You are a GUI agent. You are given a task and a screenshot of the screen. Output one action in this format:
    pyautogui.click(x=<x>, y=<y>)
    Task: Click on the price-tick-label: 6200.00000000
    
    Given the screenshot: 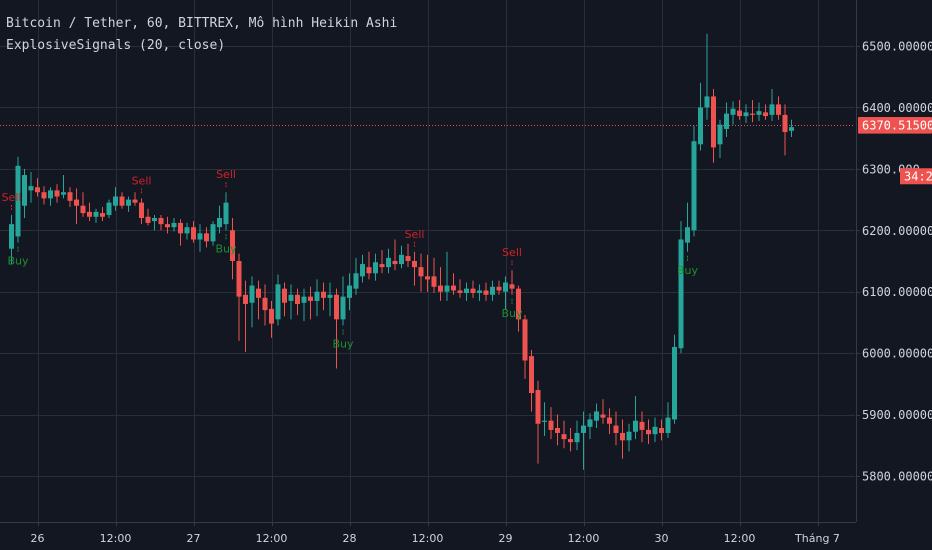 What is the action you would take?
    pyautogui.click(x=897, y=231)
    